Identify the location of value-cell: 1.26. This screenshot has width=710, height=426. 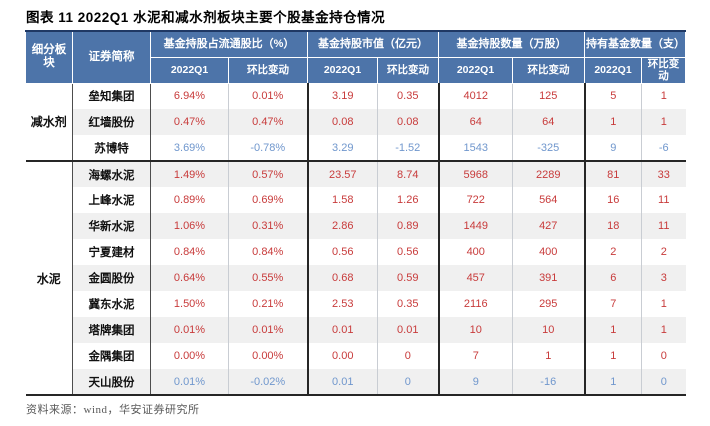
(408, 200).